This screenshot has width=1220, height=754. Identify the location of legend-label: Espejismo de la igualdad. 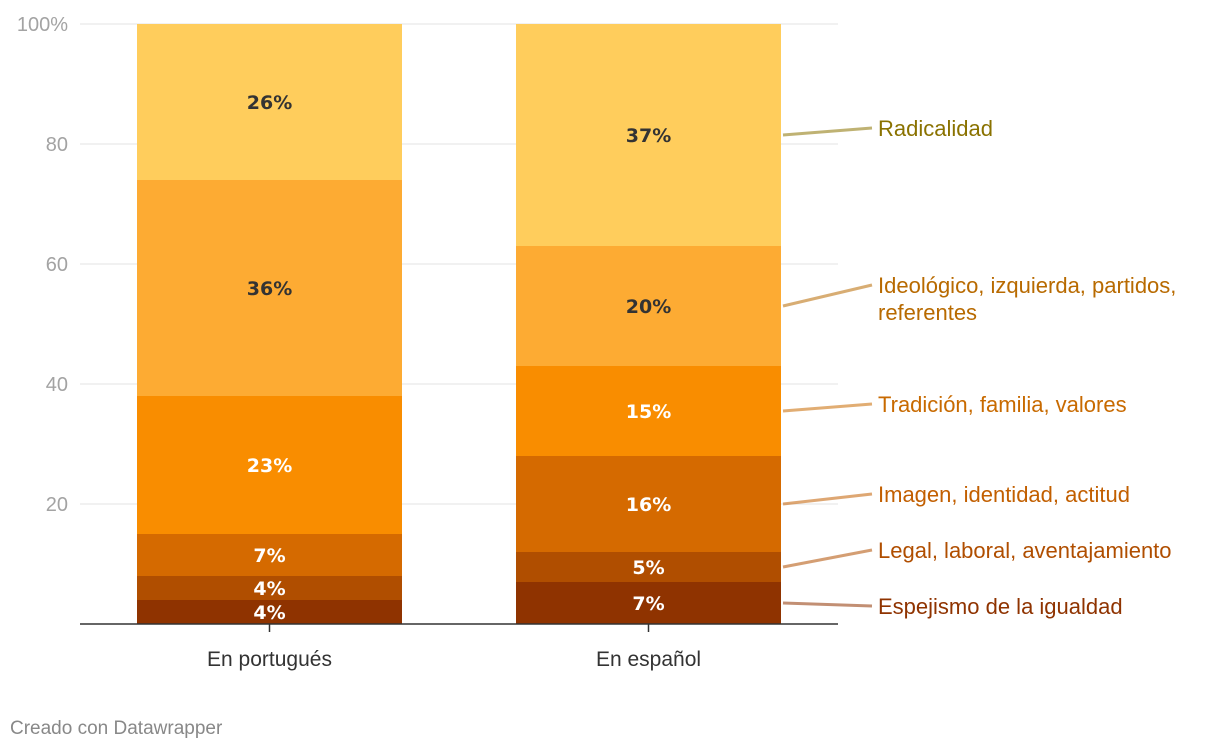
(1000, 606).